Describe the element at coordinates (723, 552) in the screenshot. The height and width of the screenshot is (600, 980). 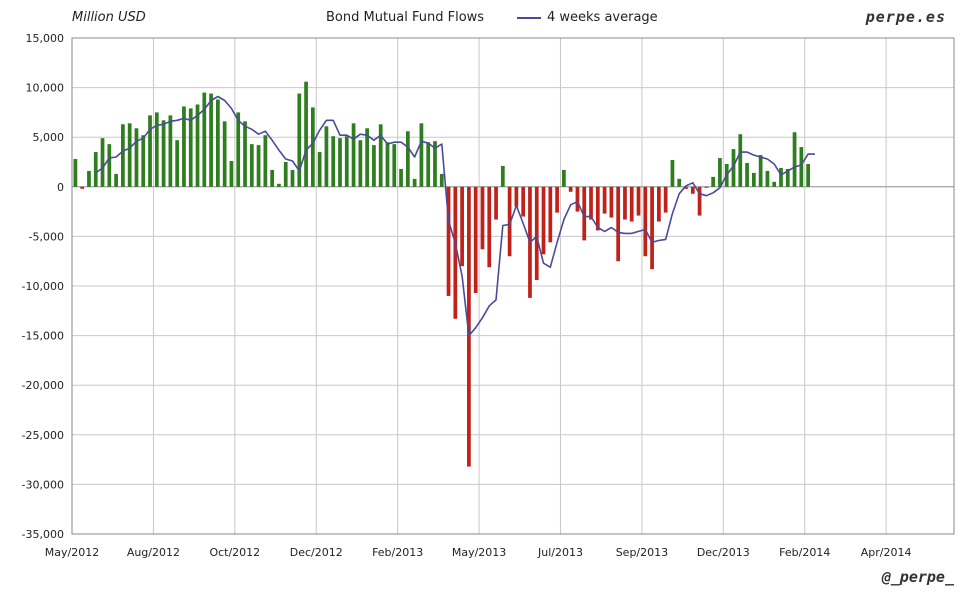
I see `x-tick-label: Dec/2013` at that location.